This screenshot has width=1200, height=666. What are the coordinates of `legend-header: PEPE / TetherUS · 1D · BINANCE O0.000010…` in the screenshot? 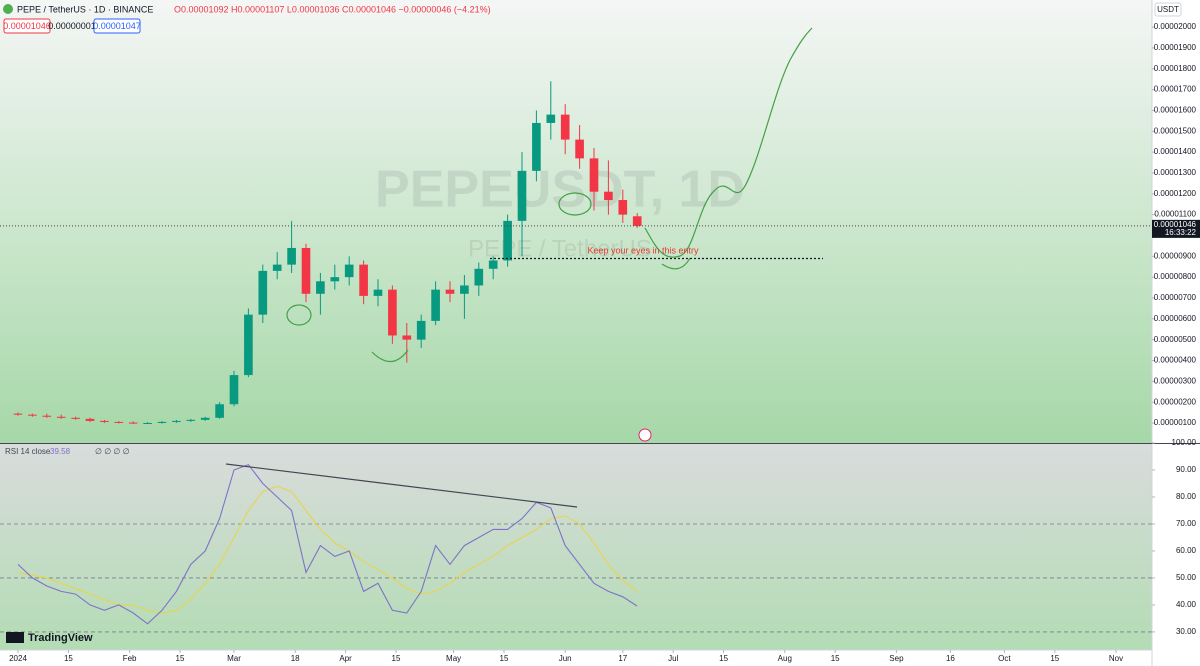 It's located at (247, 19).